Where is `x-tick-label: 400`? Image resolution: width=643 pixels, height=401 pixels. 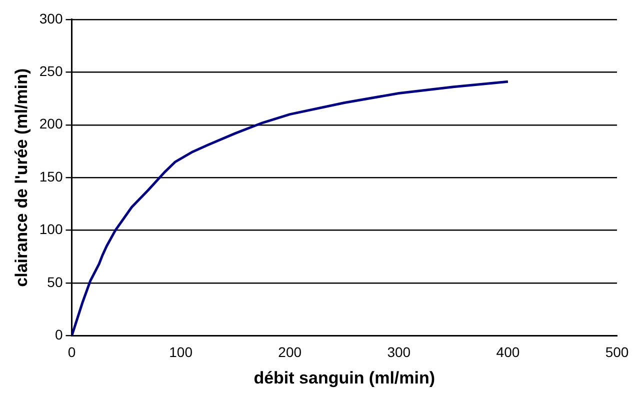
x-tick-label: 400 is located at coordinates (508, 352).